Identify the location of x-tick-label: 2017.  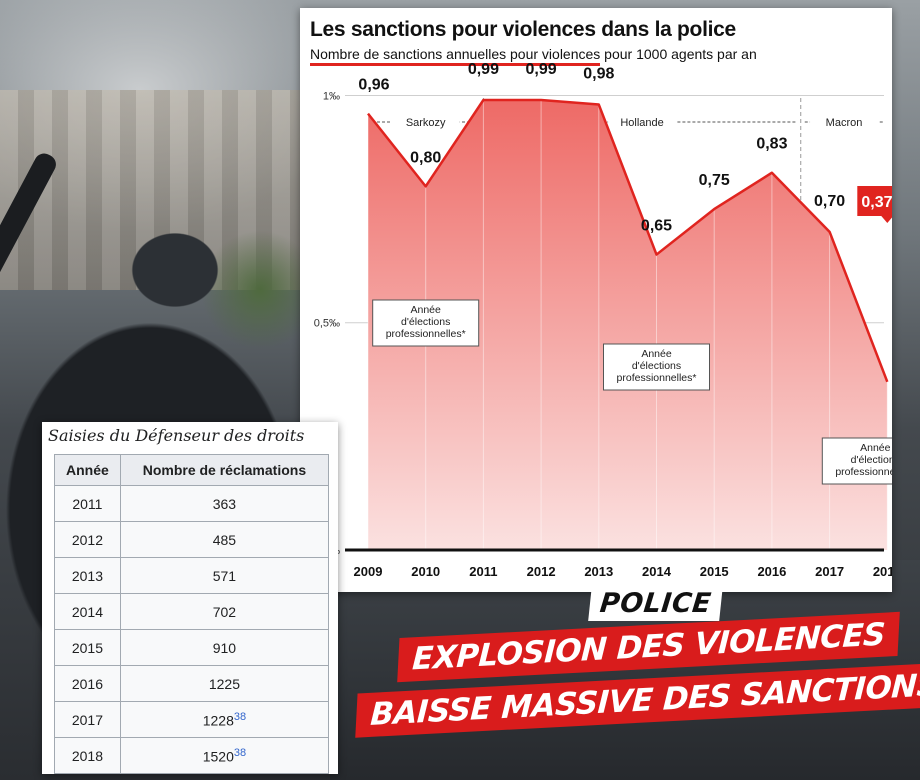
(829, 571).